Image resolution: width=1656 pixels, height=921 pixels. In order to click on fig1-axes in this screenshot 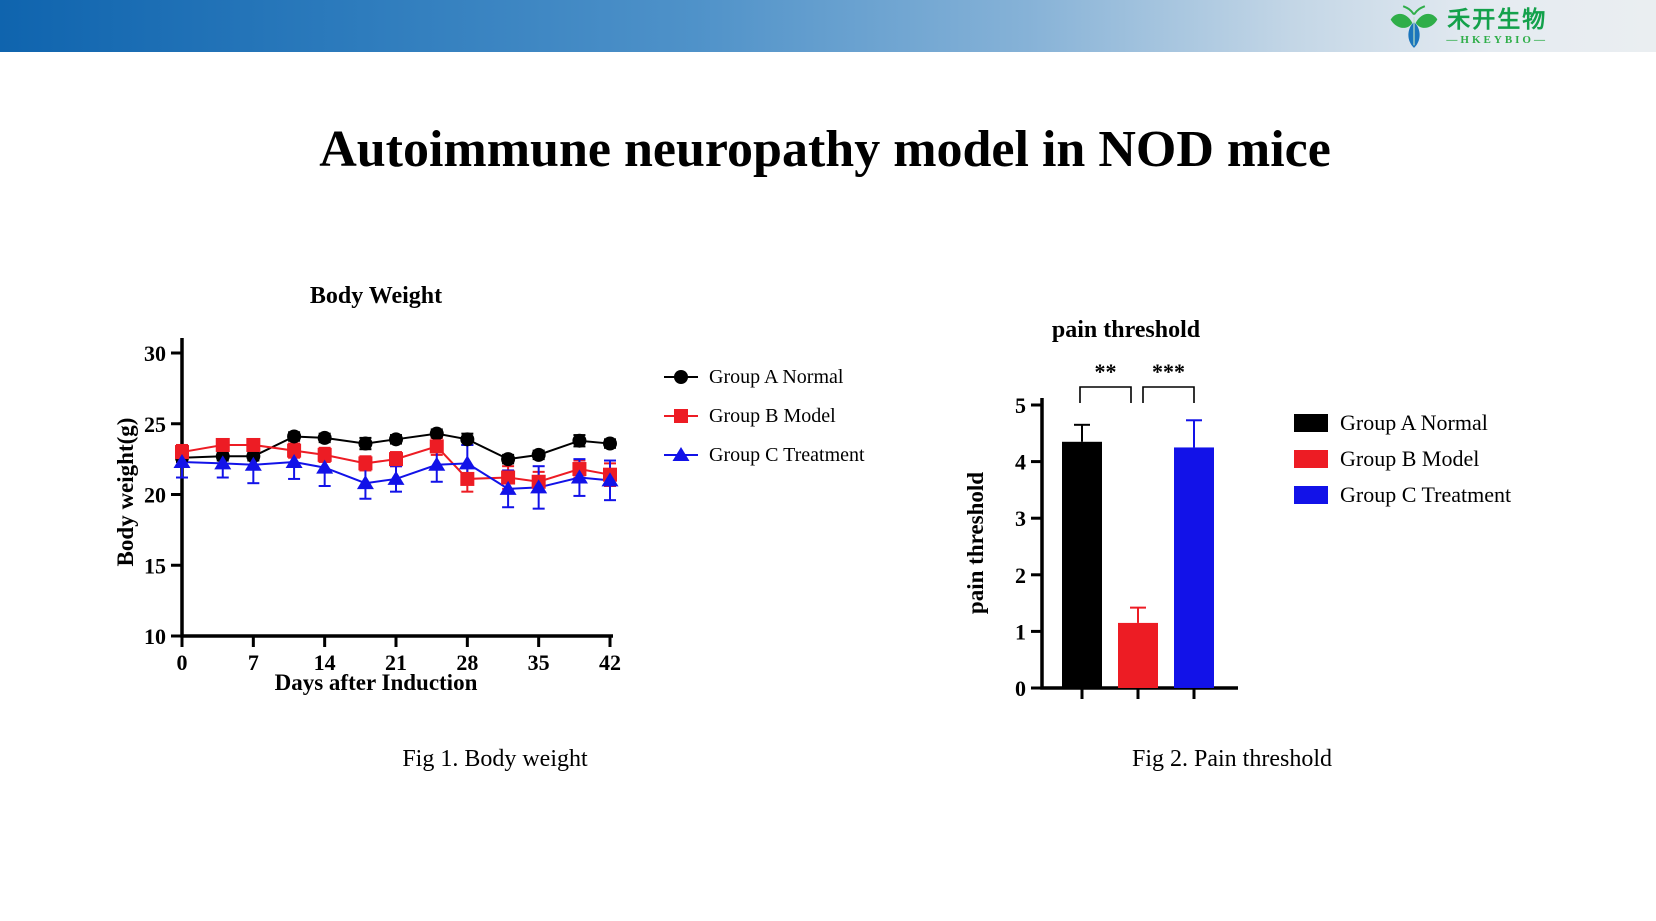, I will do `click(396, 488)`.